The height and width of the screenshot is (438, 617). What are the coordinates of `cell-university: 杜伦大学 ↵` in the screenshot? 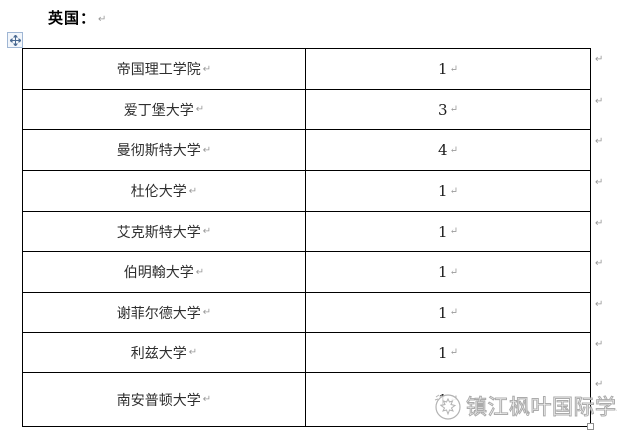 It's located at (164, 191).